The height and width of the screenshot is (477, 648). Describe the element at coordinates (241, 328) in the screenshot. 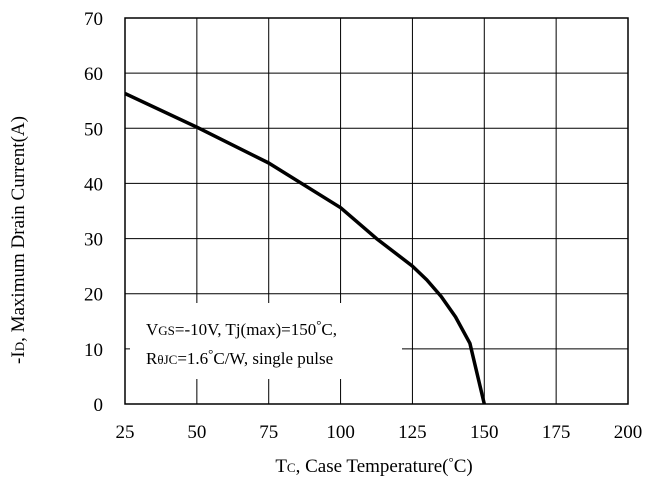

I see `annotation-line-1: VGS=-10V, Tj(max)=150°C,` at that location.